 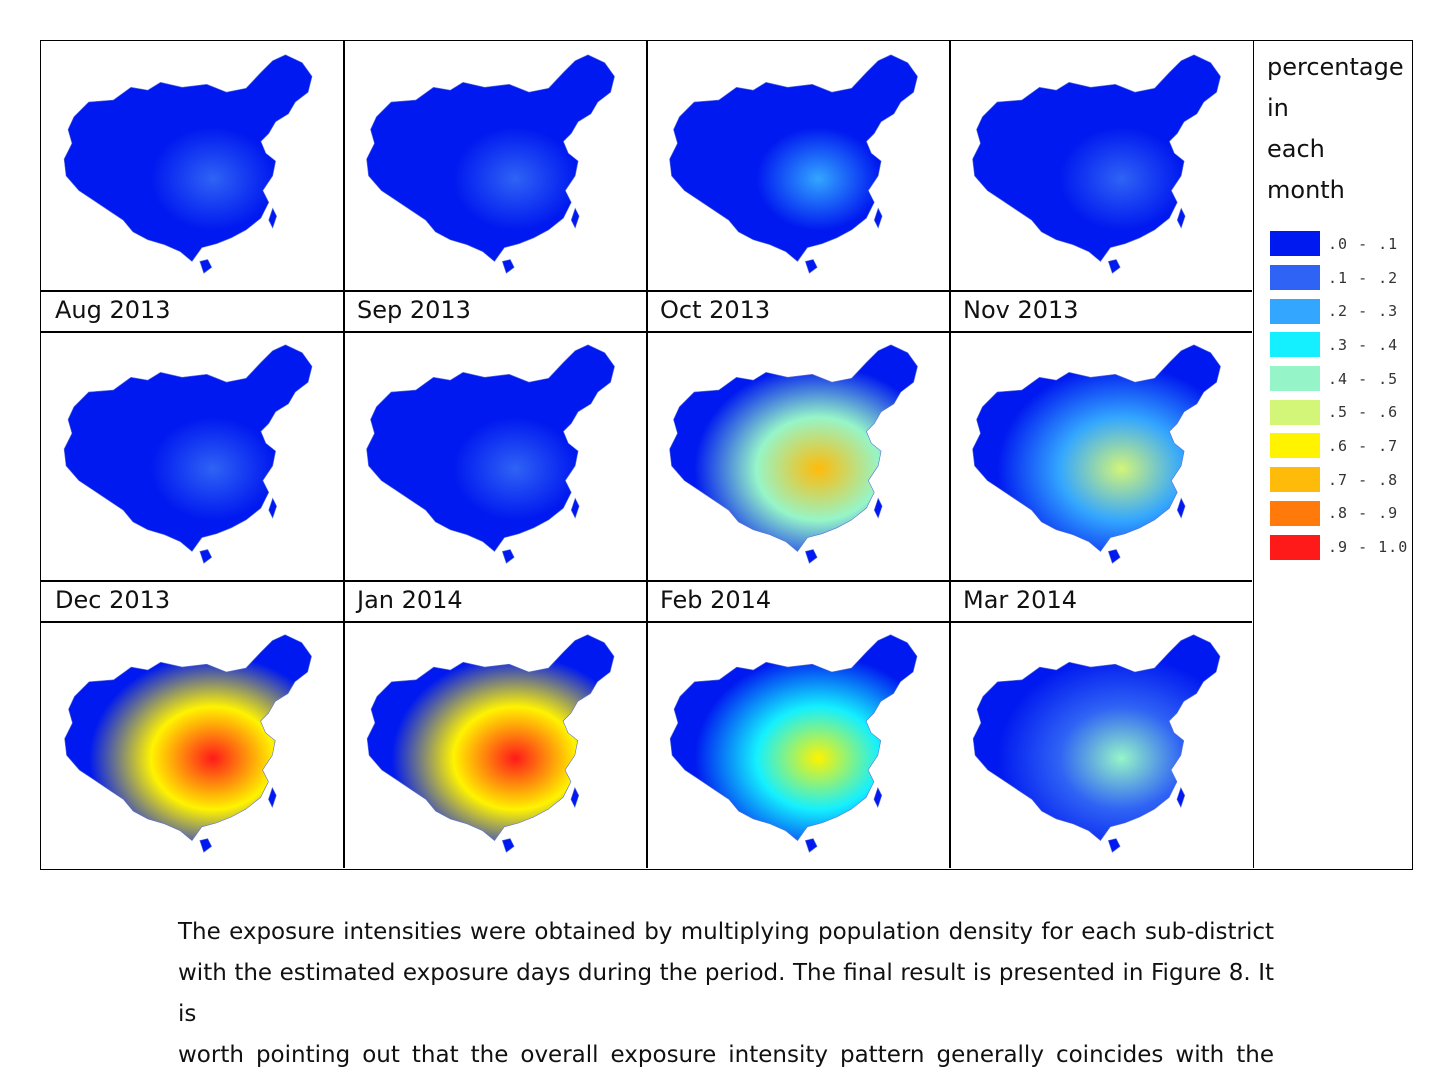 What do you see at coordinates (1363, 378) in the screenshot?
I see `legend-range: .4 - .5` at bounding box center [1363, 378].